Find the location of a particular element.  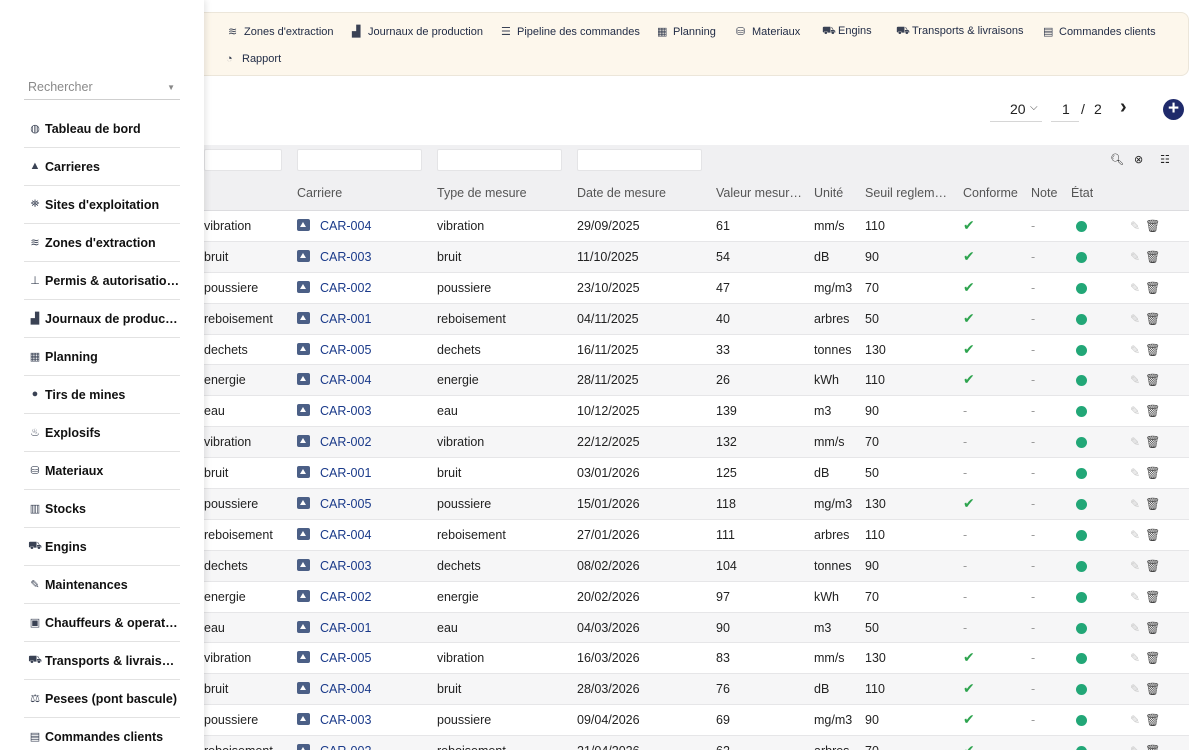

filter-input-type is located at coordinates (243, 160).